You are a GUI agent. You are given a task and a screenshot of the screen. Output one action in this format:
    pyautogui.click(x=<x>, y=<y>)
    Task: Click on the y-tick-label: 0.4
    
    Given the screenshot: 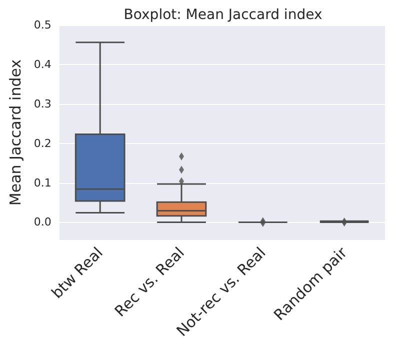 What is the action you would take?
    pyautogui.click(x=43, y=64)
    